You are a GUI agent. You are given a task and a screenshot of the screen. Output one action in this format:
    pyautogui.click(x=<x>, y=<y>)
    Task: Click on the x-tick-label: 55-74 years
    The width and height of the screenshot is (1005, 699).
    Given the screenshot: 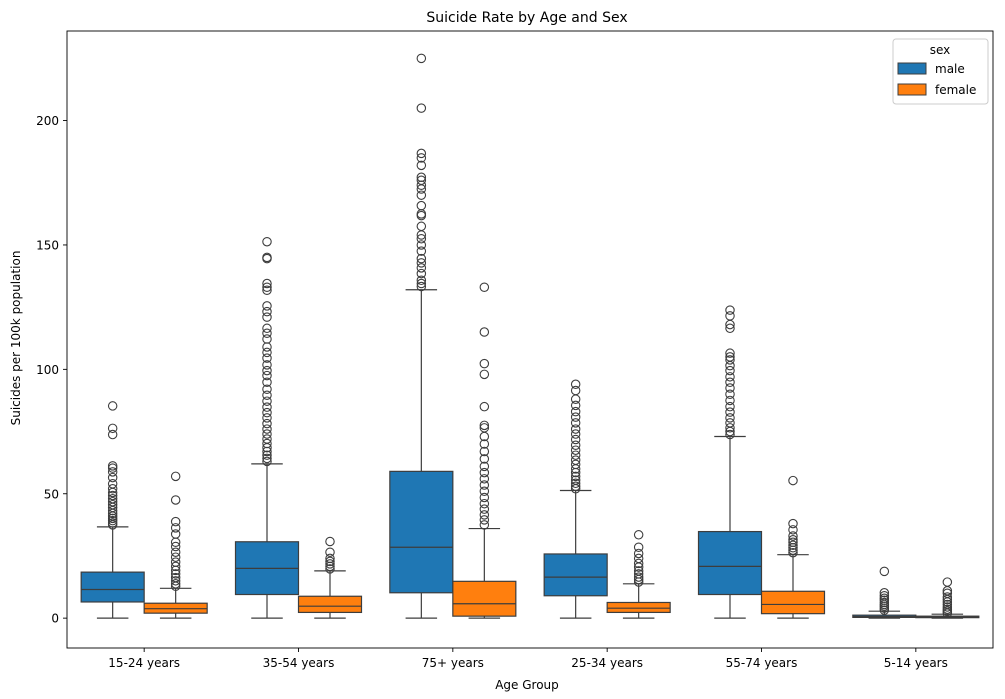 What is the action you would take?
    pyautogui.click(x=762, y=663)
    